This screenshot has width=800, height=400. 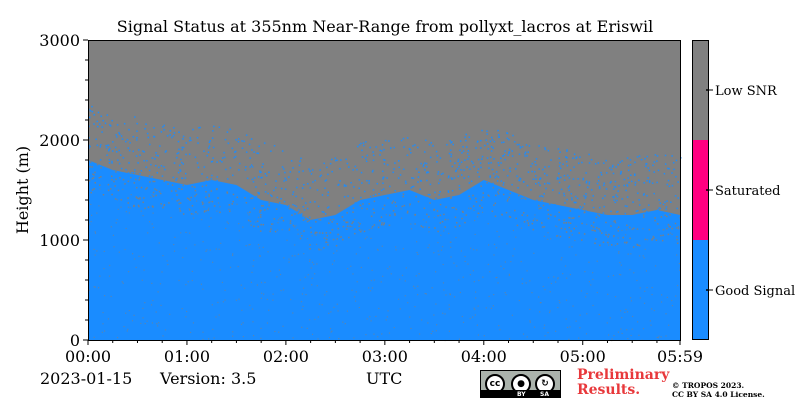 I want to click on x-tick-label: 04:00, so click(x=484, y=356).